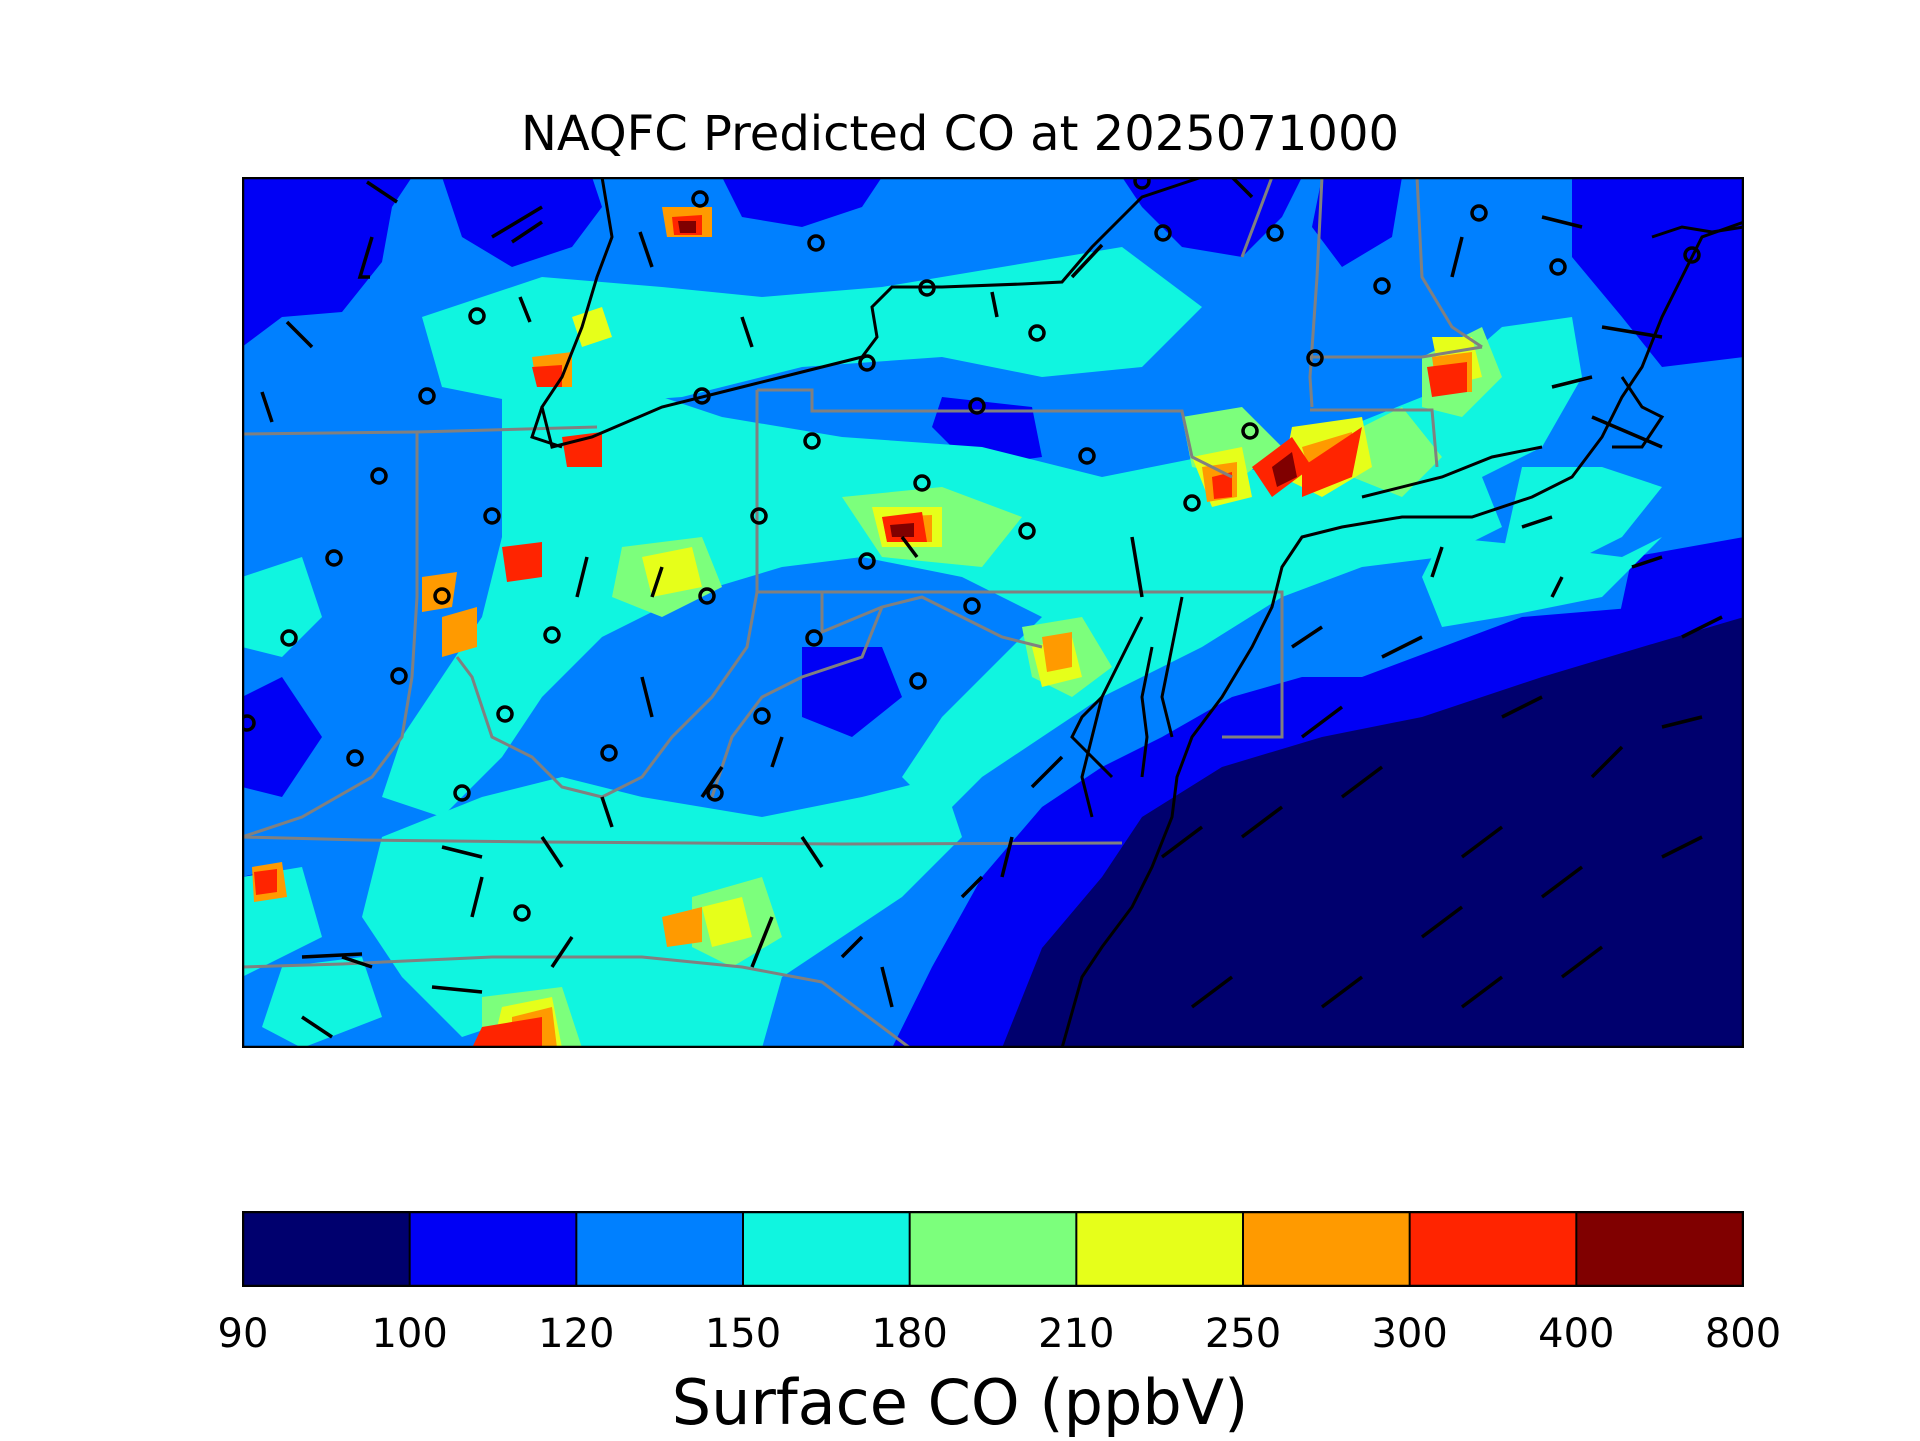 The width and height of the screenshot is (1920, 1441). I want to click on colorbar-tick-label: 100, so click(409, 1334).